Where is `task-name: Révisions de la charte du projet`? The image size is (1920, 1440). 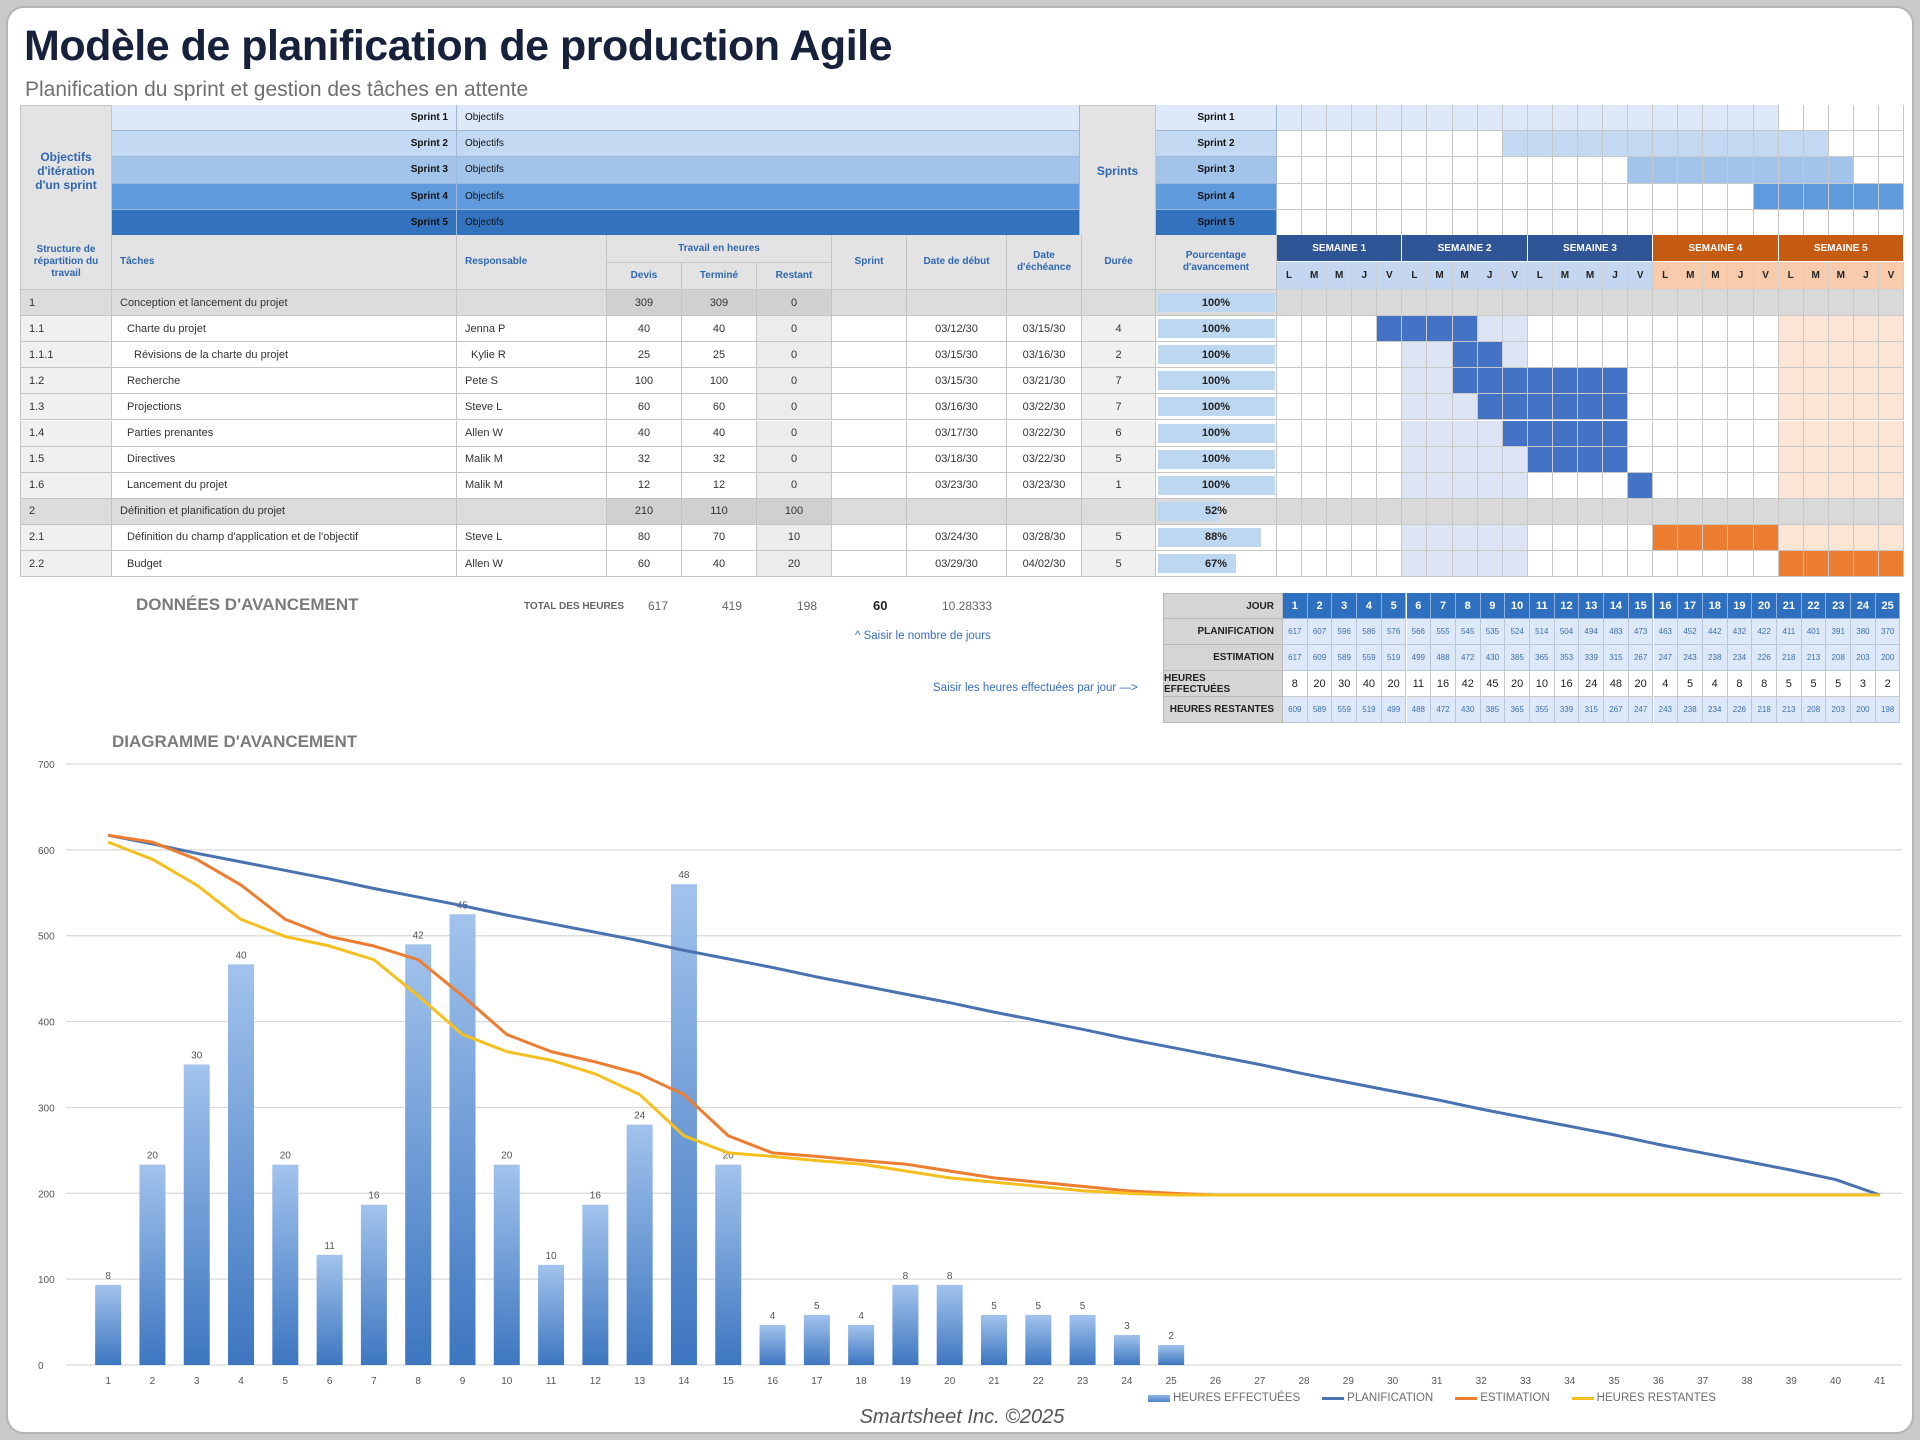 task-name: Révisions de la charte du projet is located at coordinates (284, 355).